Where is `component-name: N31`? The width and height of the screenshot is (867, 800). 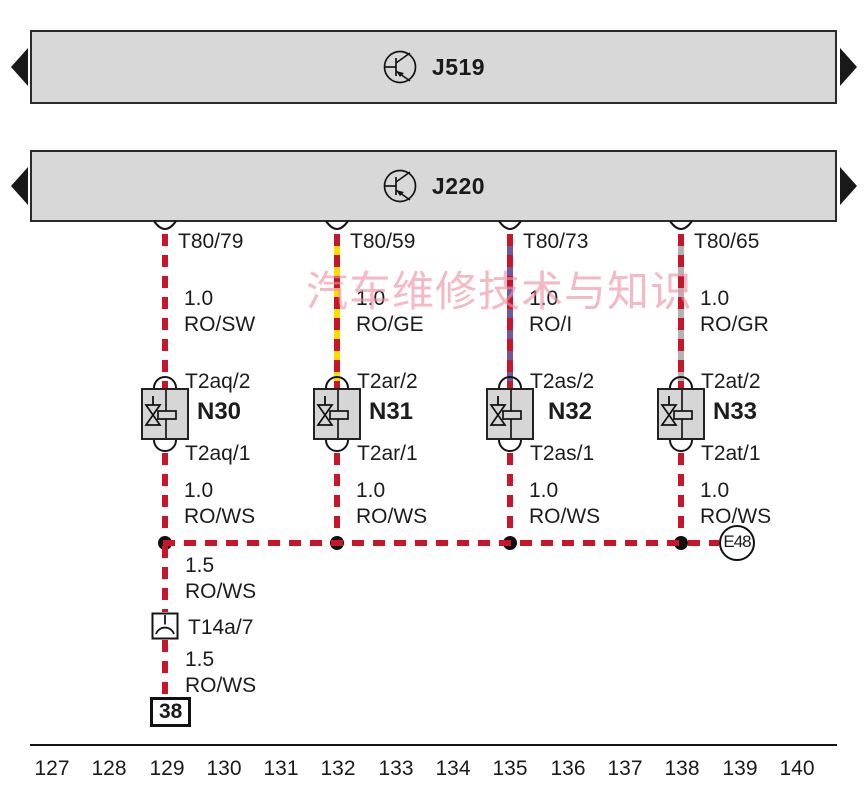
component-name: N31 is located at coordinates (391, 411).